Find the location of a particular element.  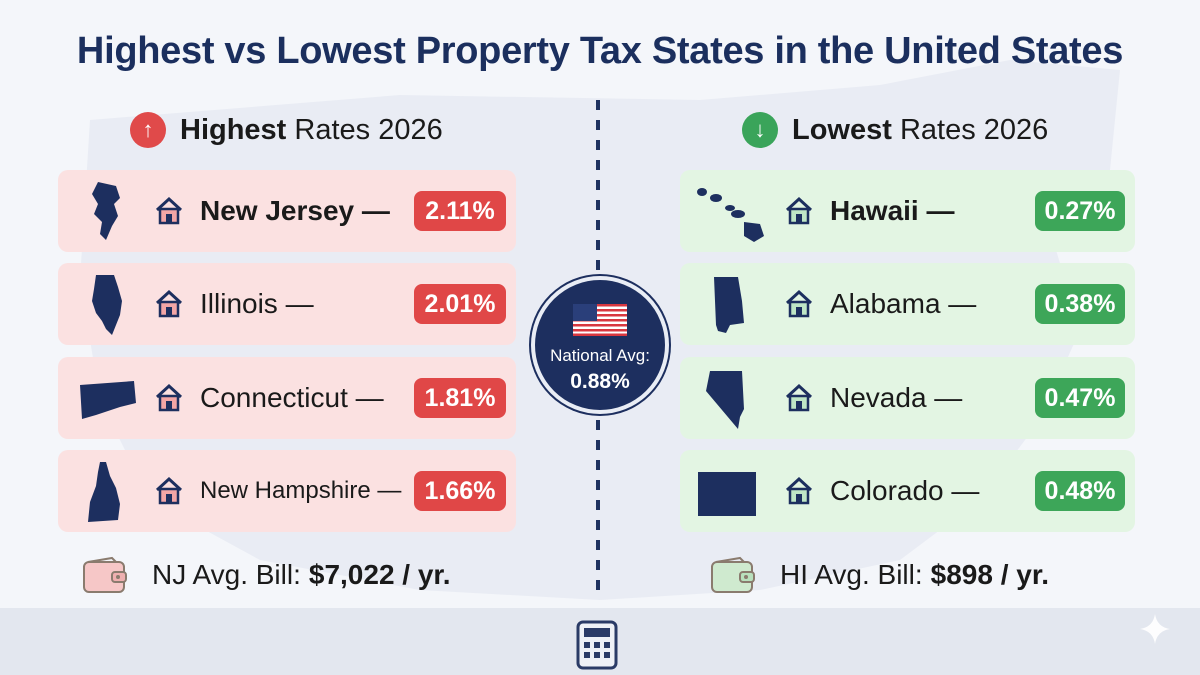

state-card-hawaii: Hawaii — 0.27% is located at coordinates (907, 211).